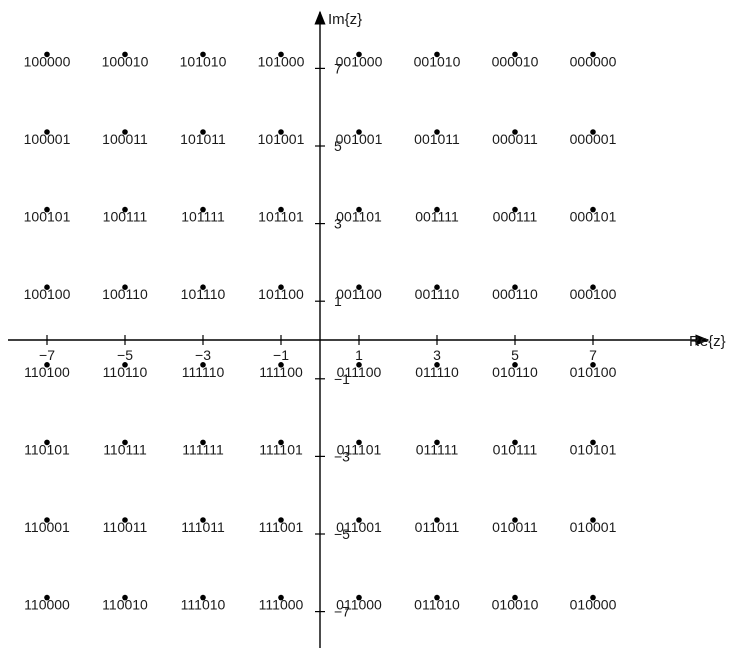  I want to click on bit-label: 010000, so click(593, 605).